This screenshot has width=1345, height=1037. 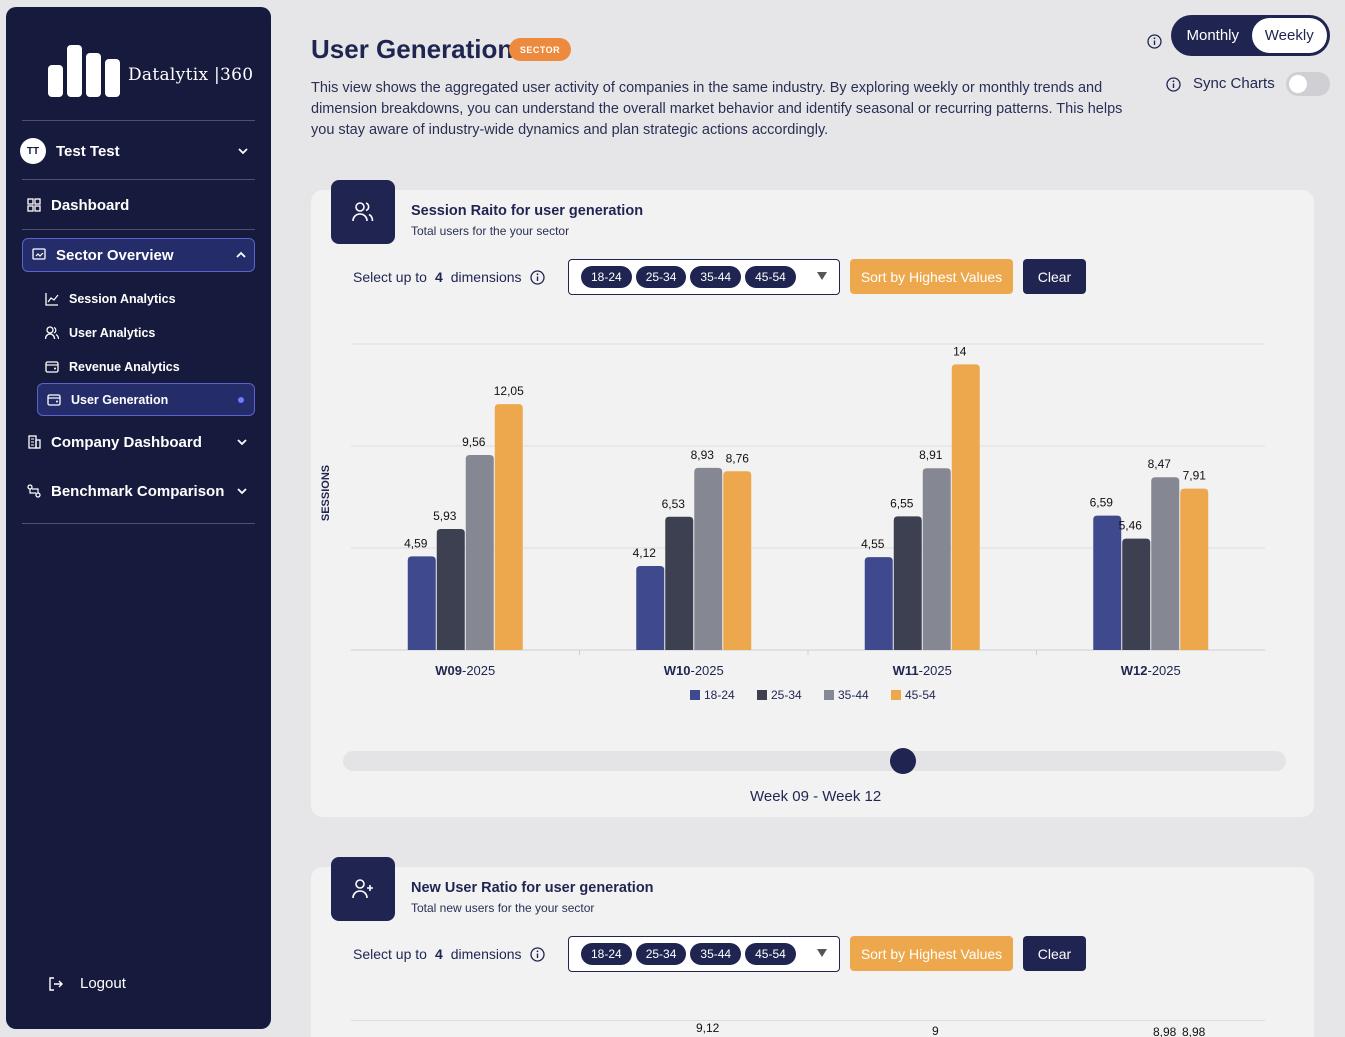 What do you see at coordinates (445, 516) in the screenshot?
I see `data-label: 5,93` at bounding box center [445, 516].